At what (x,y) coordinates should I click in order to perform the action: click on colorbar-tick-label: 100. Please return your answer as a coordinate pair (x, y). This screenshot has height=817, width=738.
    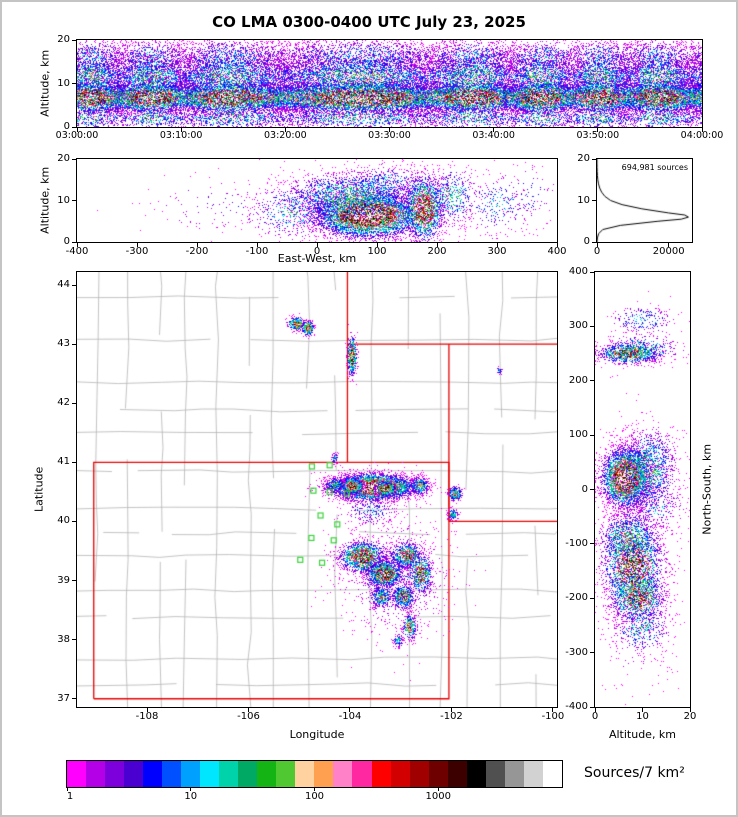
    Looking at the image, I should click on (314, 796).